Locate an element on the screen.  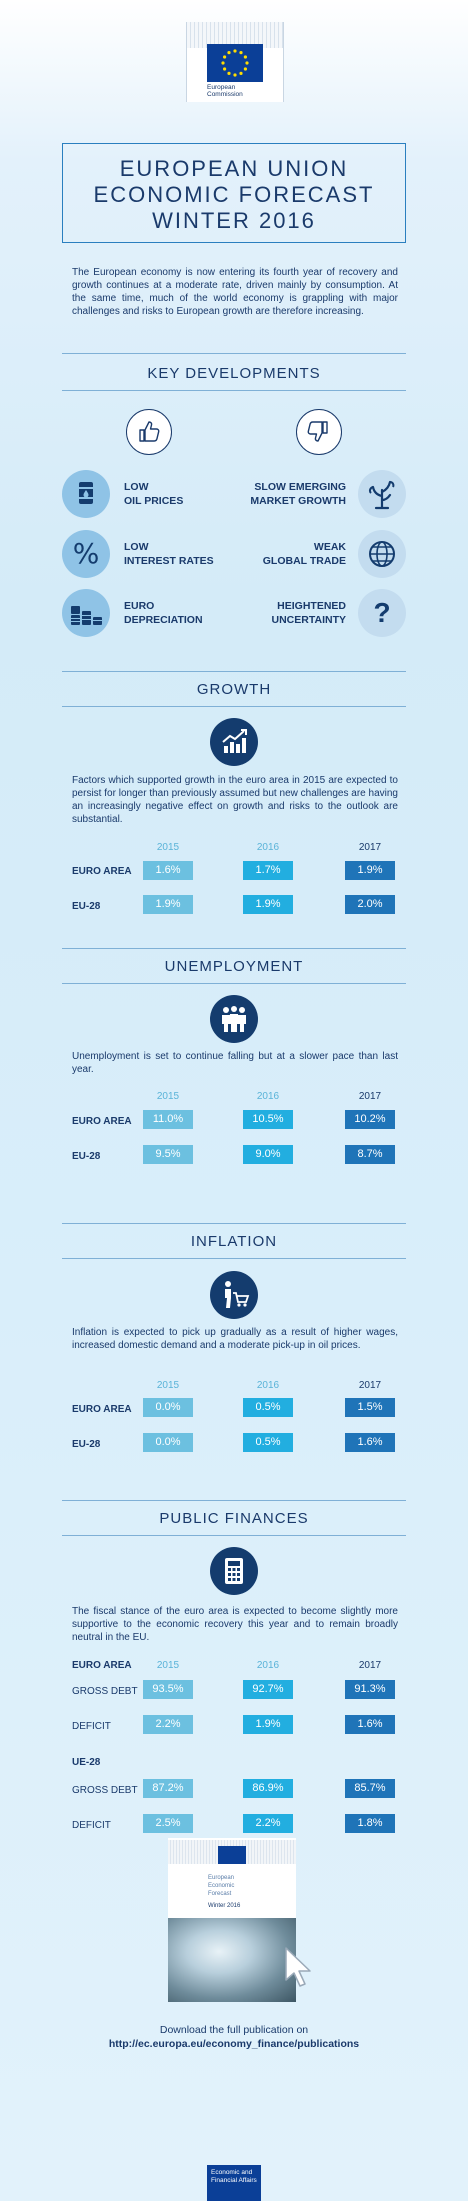
question-glyph: ? is located at coordinates (382, 612).